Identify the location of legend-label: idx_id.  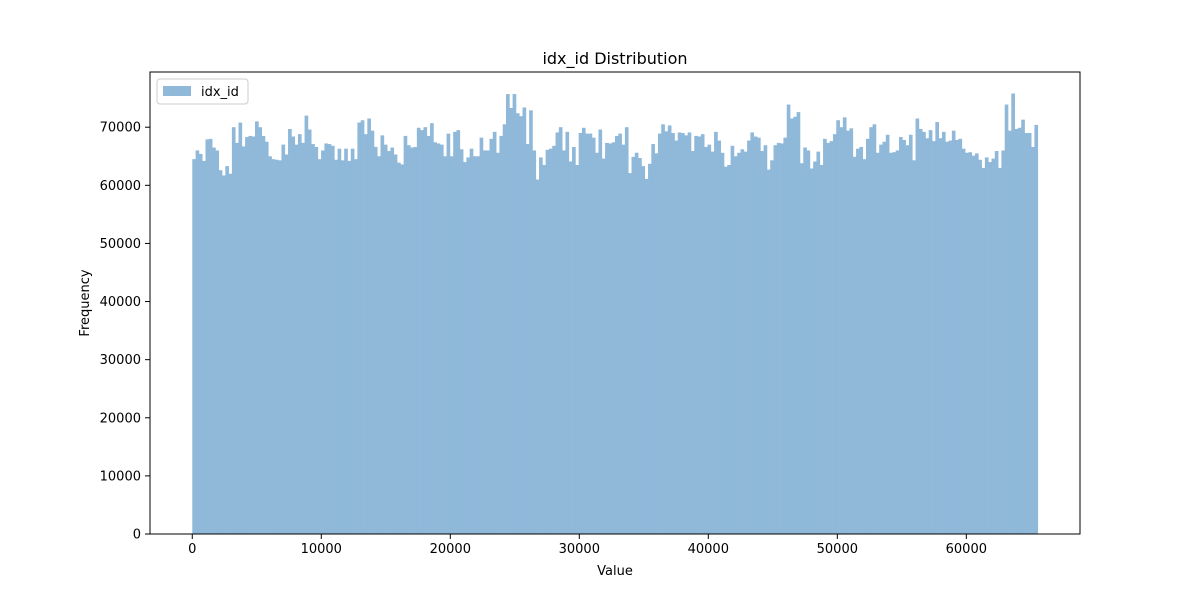
(220, 92).